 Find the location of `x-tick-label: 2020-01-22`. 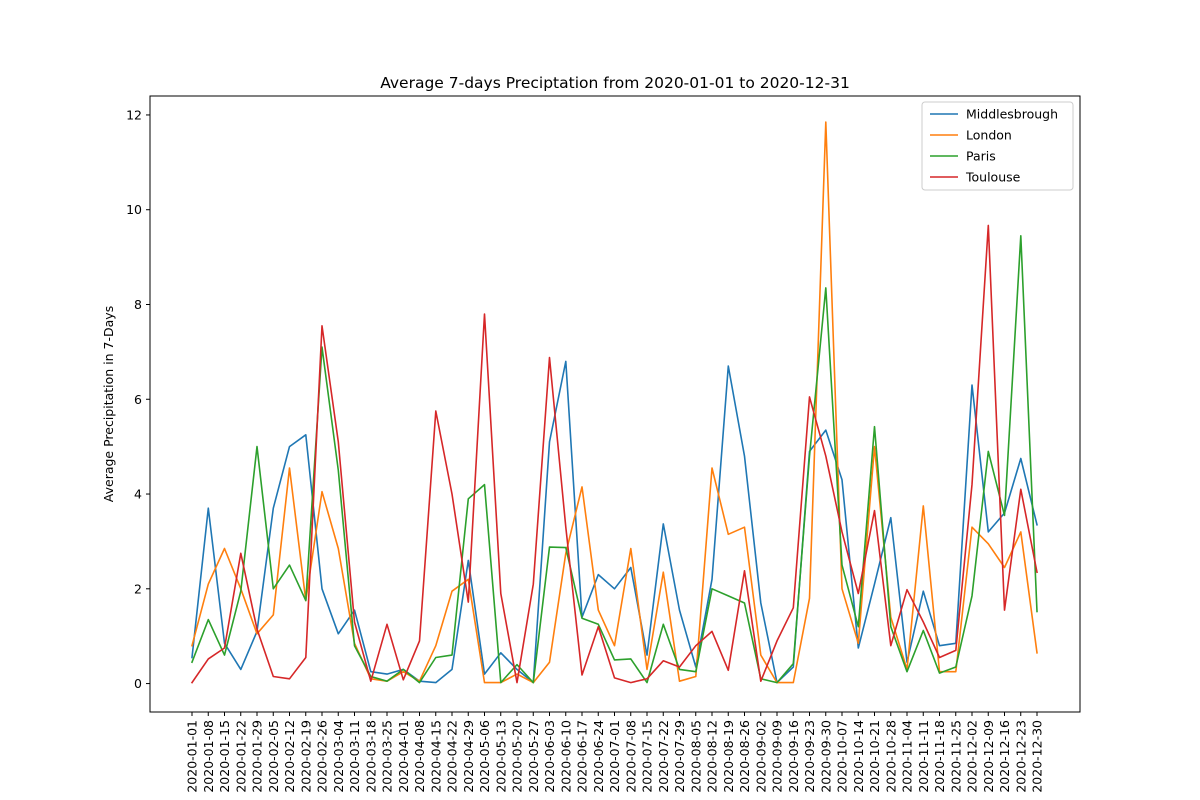

x-tick-label: 2020-01-22 is located at coordinates (240, 756).